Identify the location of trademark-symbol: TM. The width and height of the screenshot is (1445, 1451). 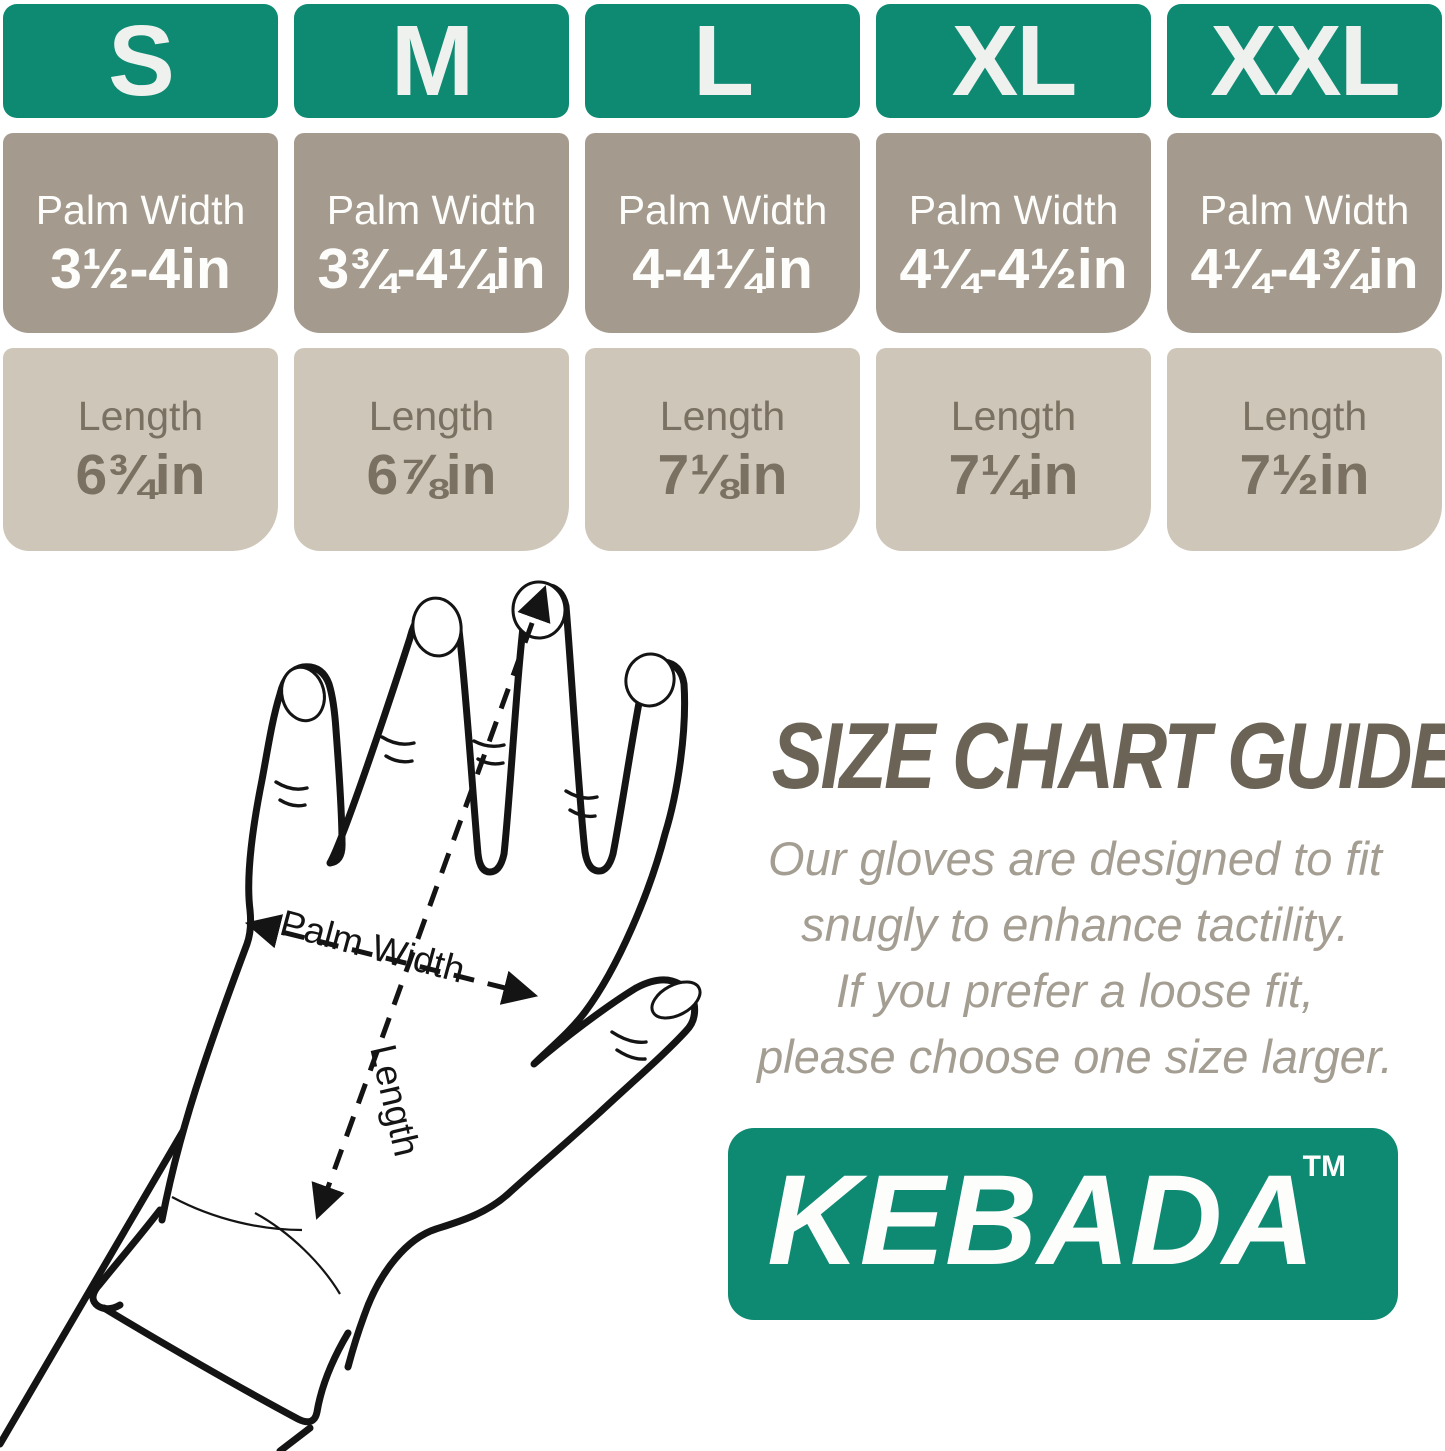
(1324, 1166).